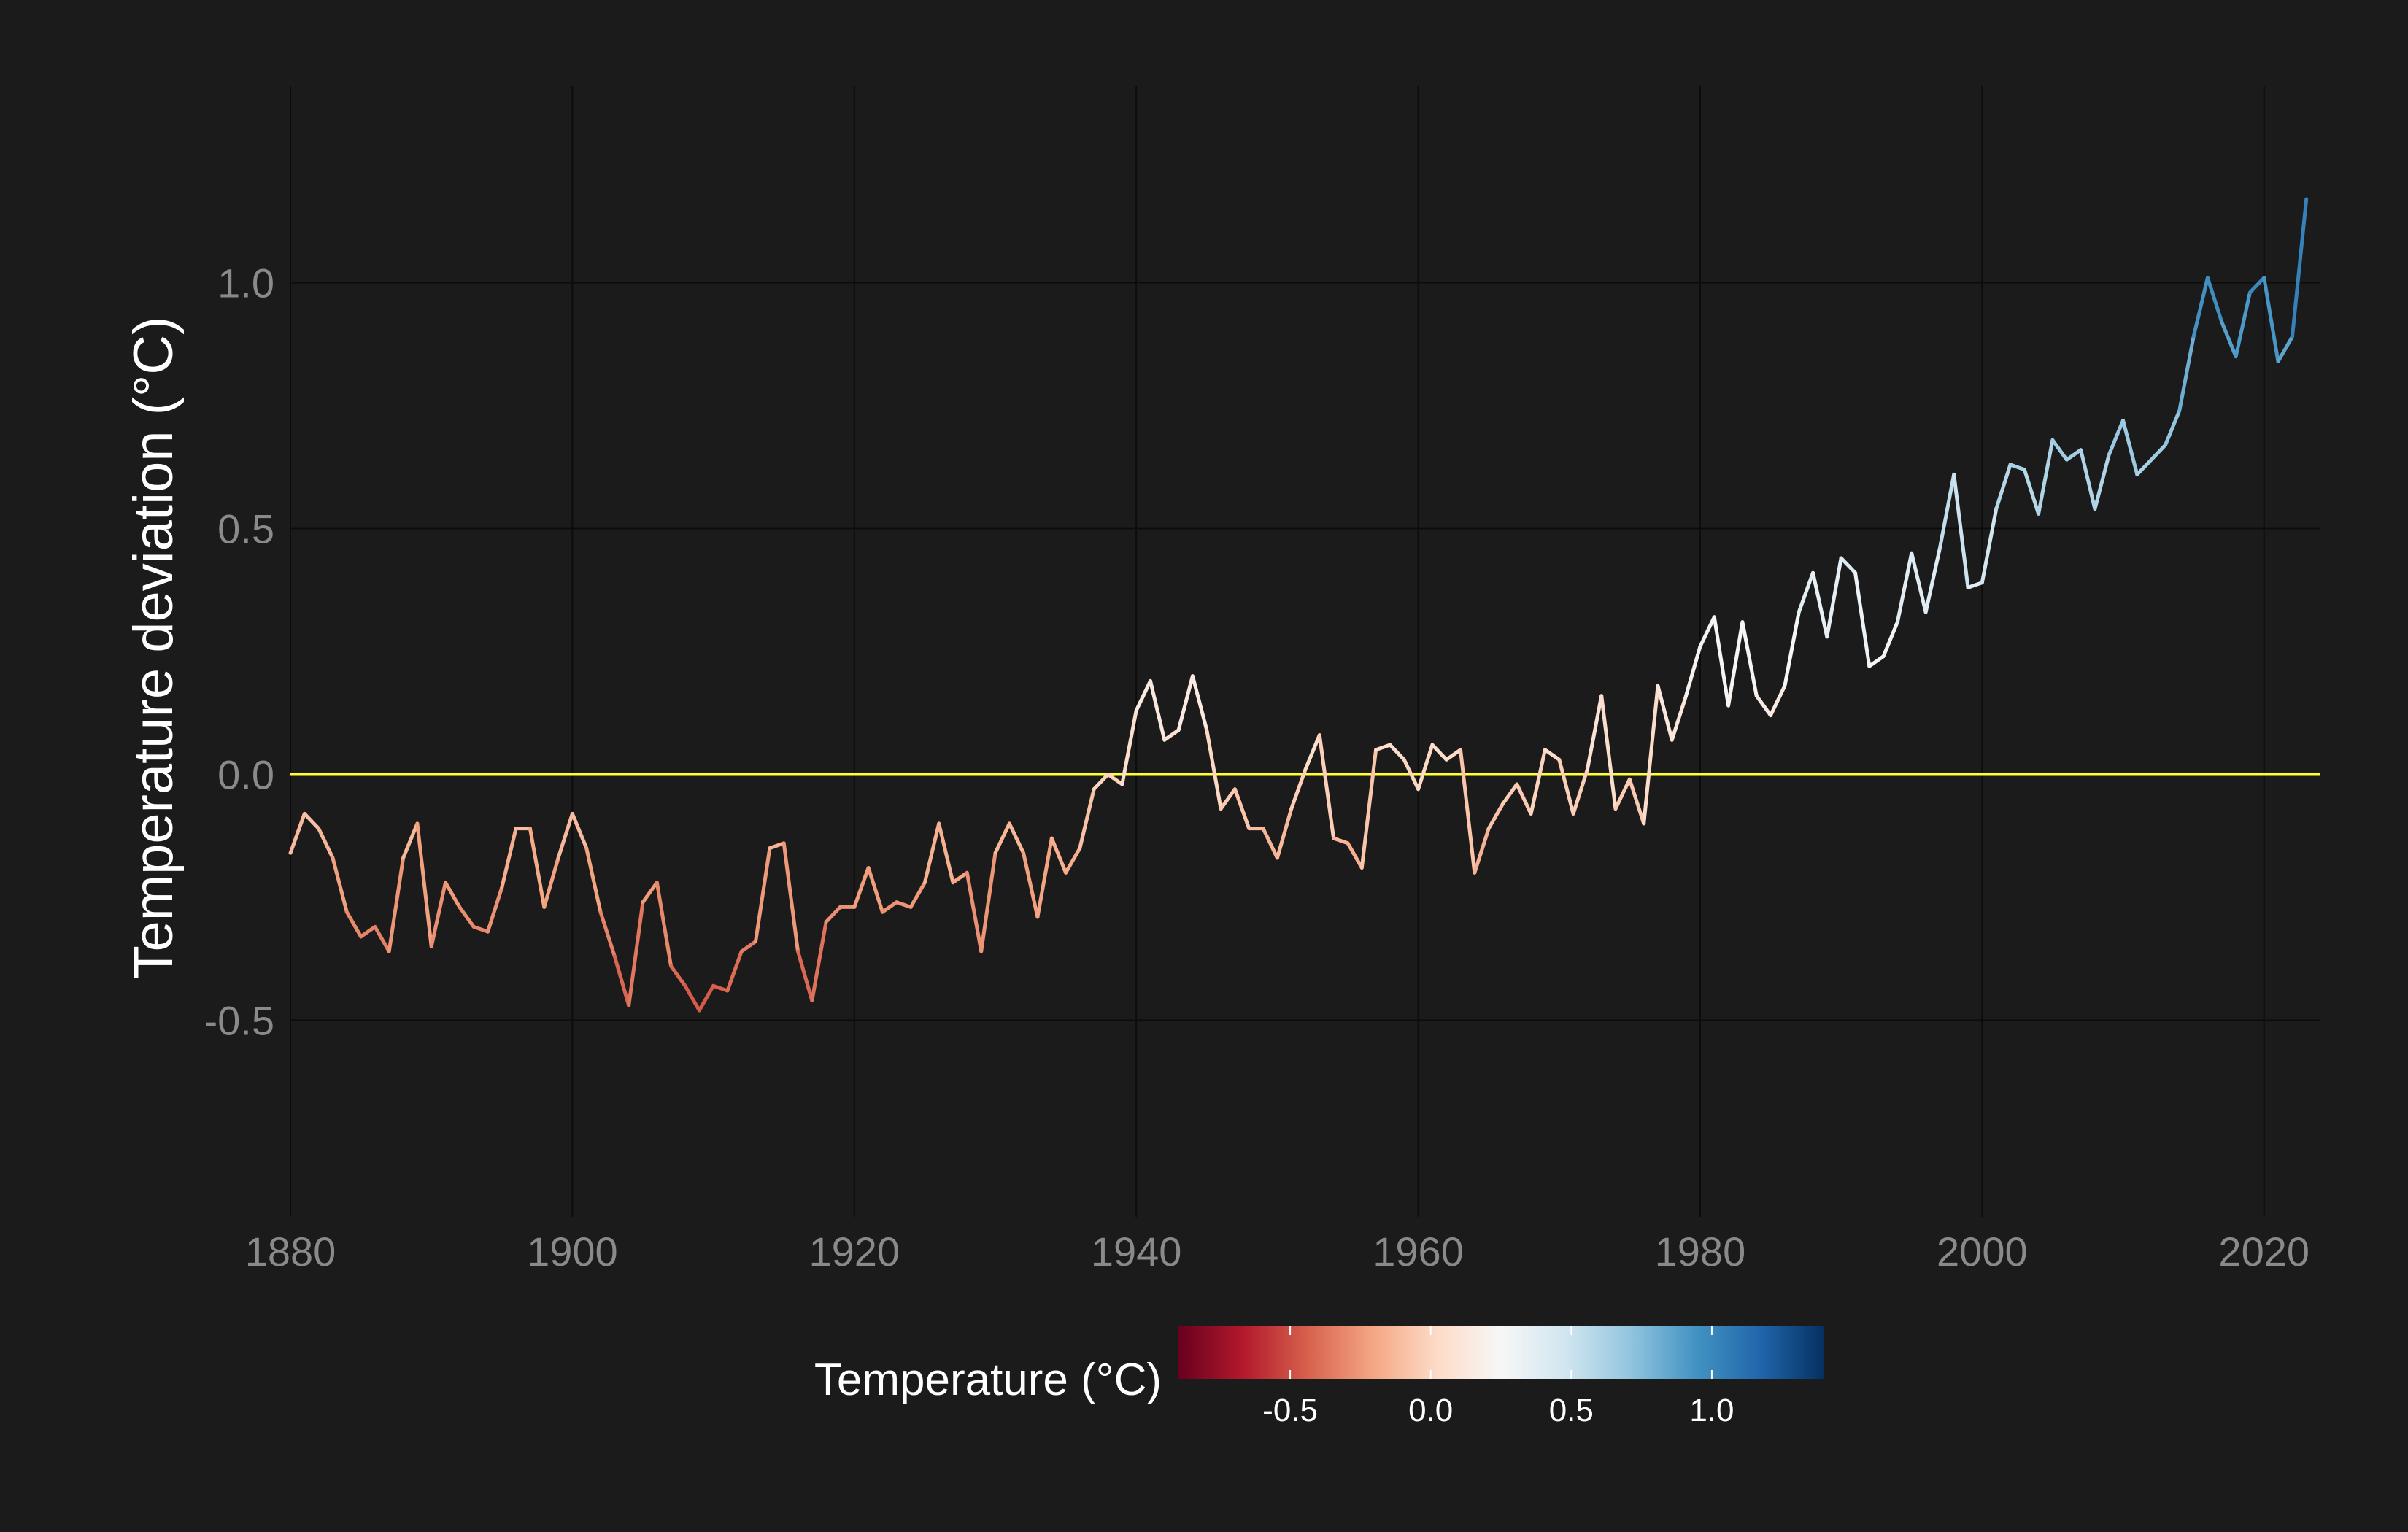 Image resolution: width=2408 pixels, height=1532 pixels. What do you see at coordinates (572, 1252) in the screenshot?
I see `x-tick-label: 1900` at bounding box center [572, 1252].